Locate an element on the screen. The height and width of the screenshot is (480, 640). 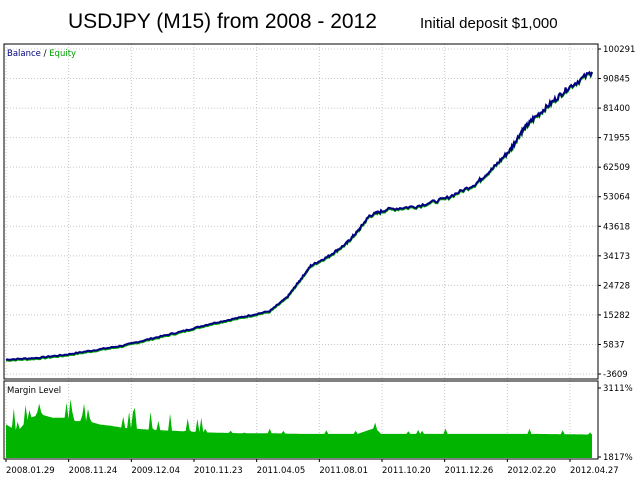
margin-level-label: Margin Level is located at coordinates (34, 391).